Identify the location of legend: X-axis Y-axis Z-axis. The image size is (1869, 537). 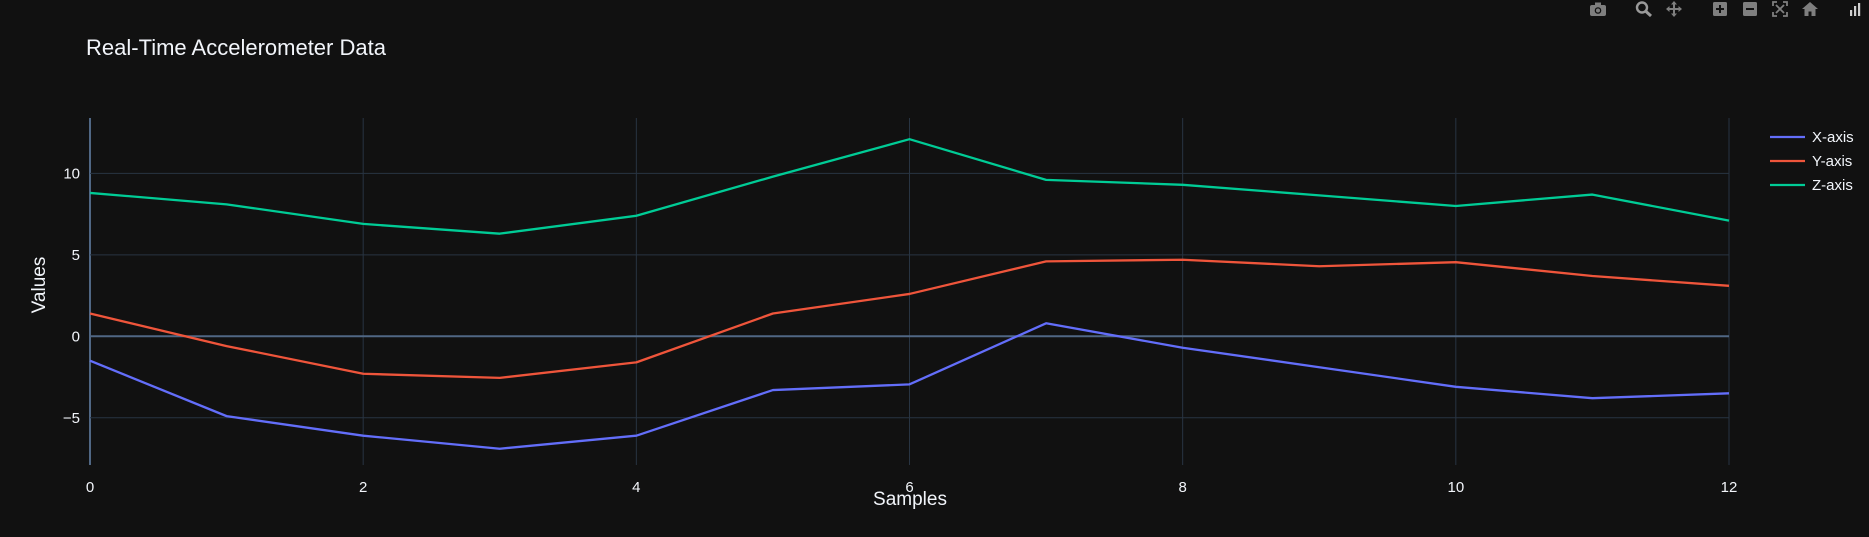
(1812, 161).